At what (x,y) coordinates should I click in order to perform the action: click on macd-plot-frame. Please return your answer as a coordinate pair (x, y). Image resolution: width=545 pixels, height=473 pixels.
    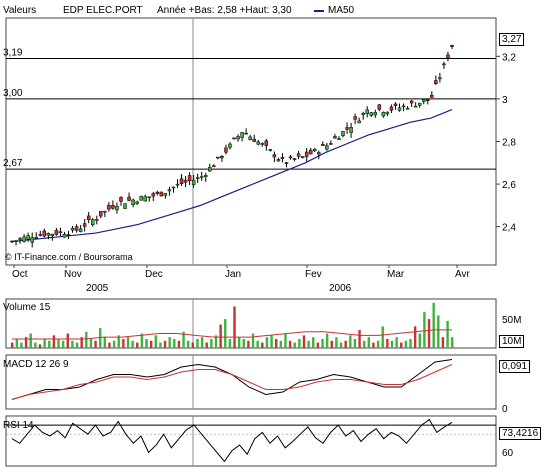
    Looking at the image, I should click on (251, 382).